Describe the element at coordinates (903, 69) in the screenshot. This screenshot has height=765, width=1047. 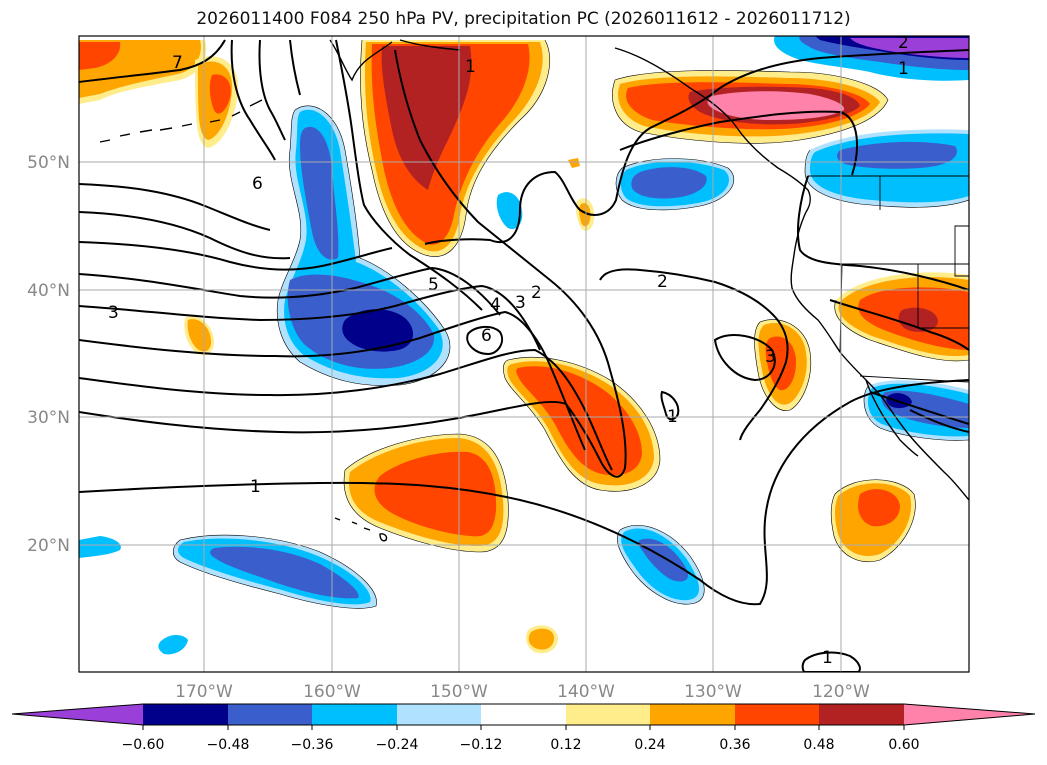
I see `contour-label-1-ne: 1` at that location.